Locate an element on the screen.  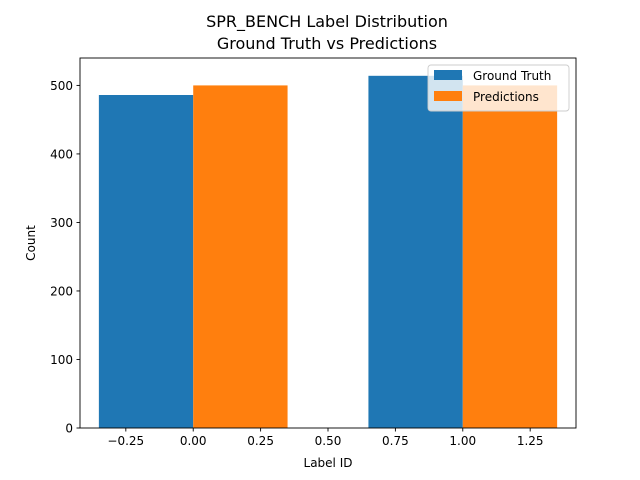
legend-swatch-predictions is located at coordinates (448, 96).